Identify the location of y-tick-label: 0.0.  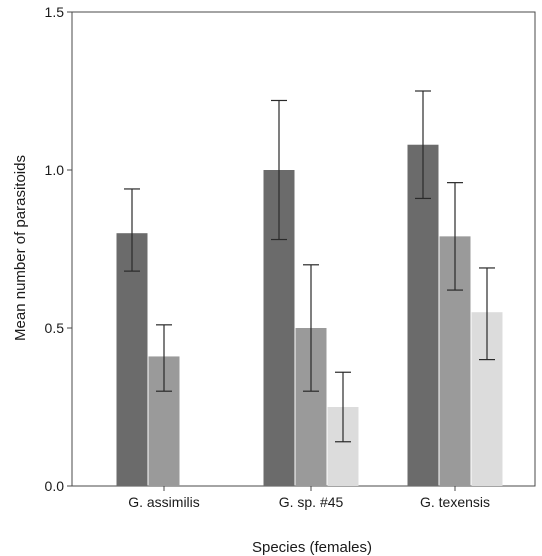
(55, 486).